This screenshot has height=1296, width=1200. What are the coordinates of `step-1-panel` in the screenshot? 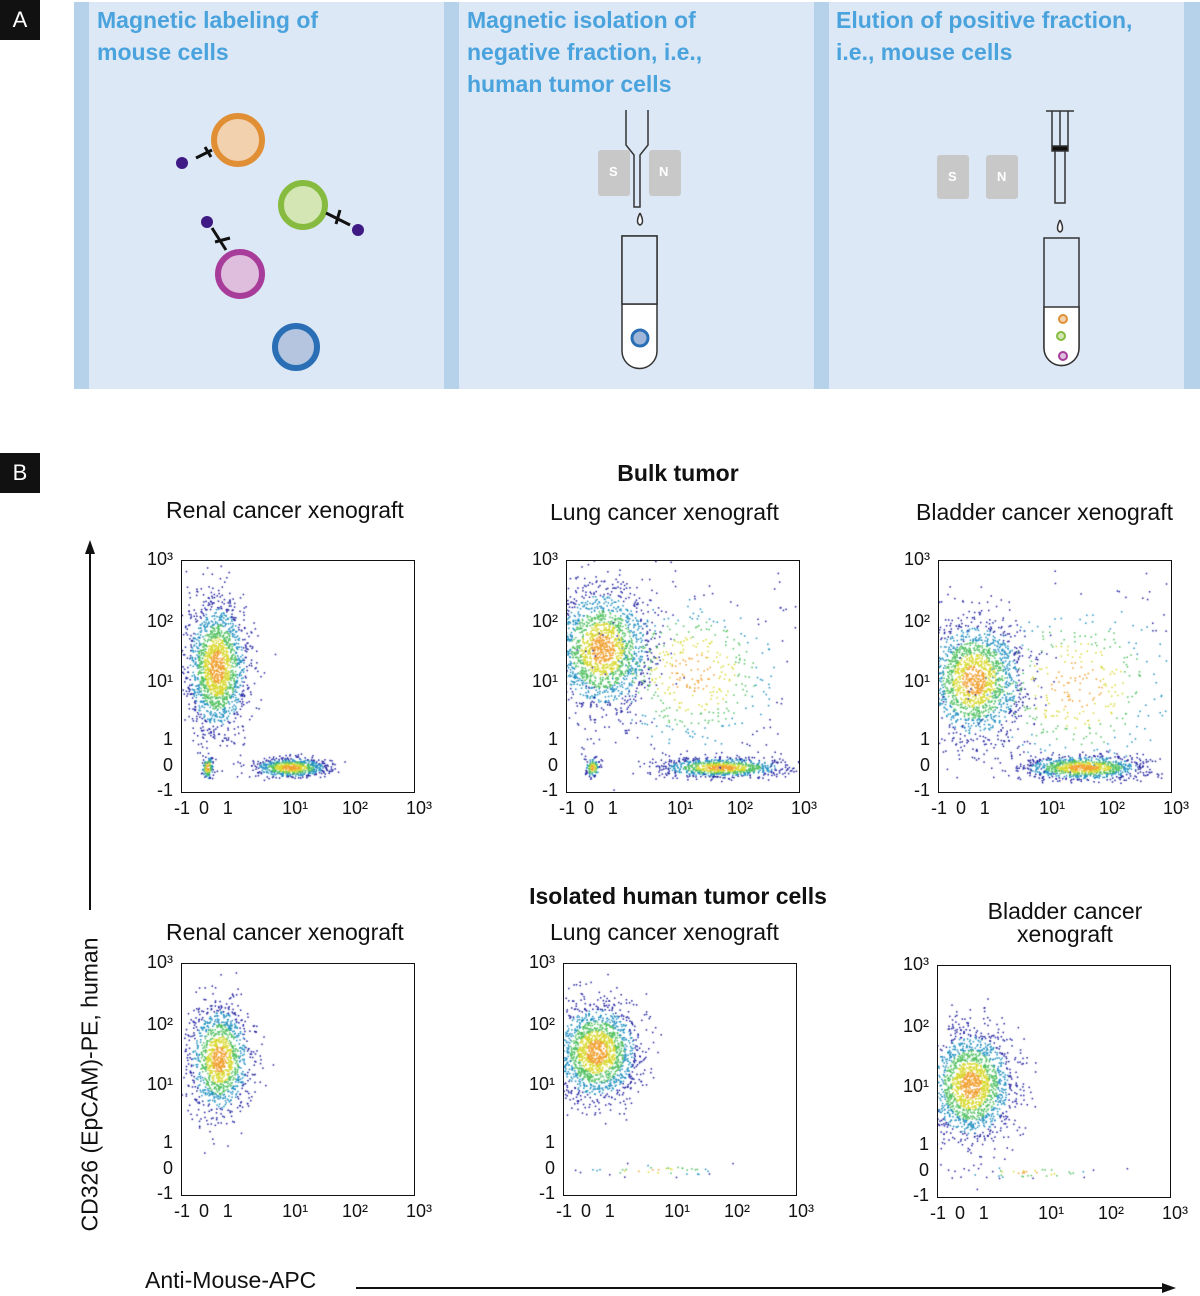 It's located at (259, 195).